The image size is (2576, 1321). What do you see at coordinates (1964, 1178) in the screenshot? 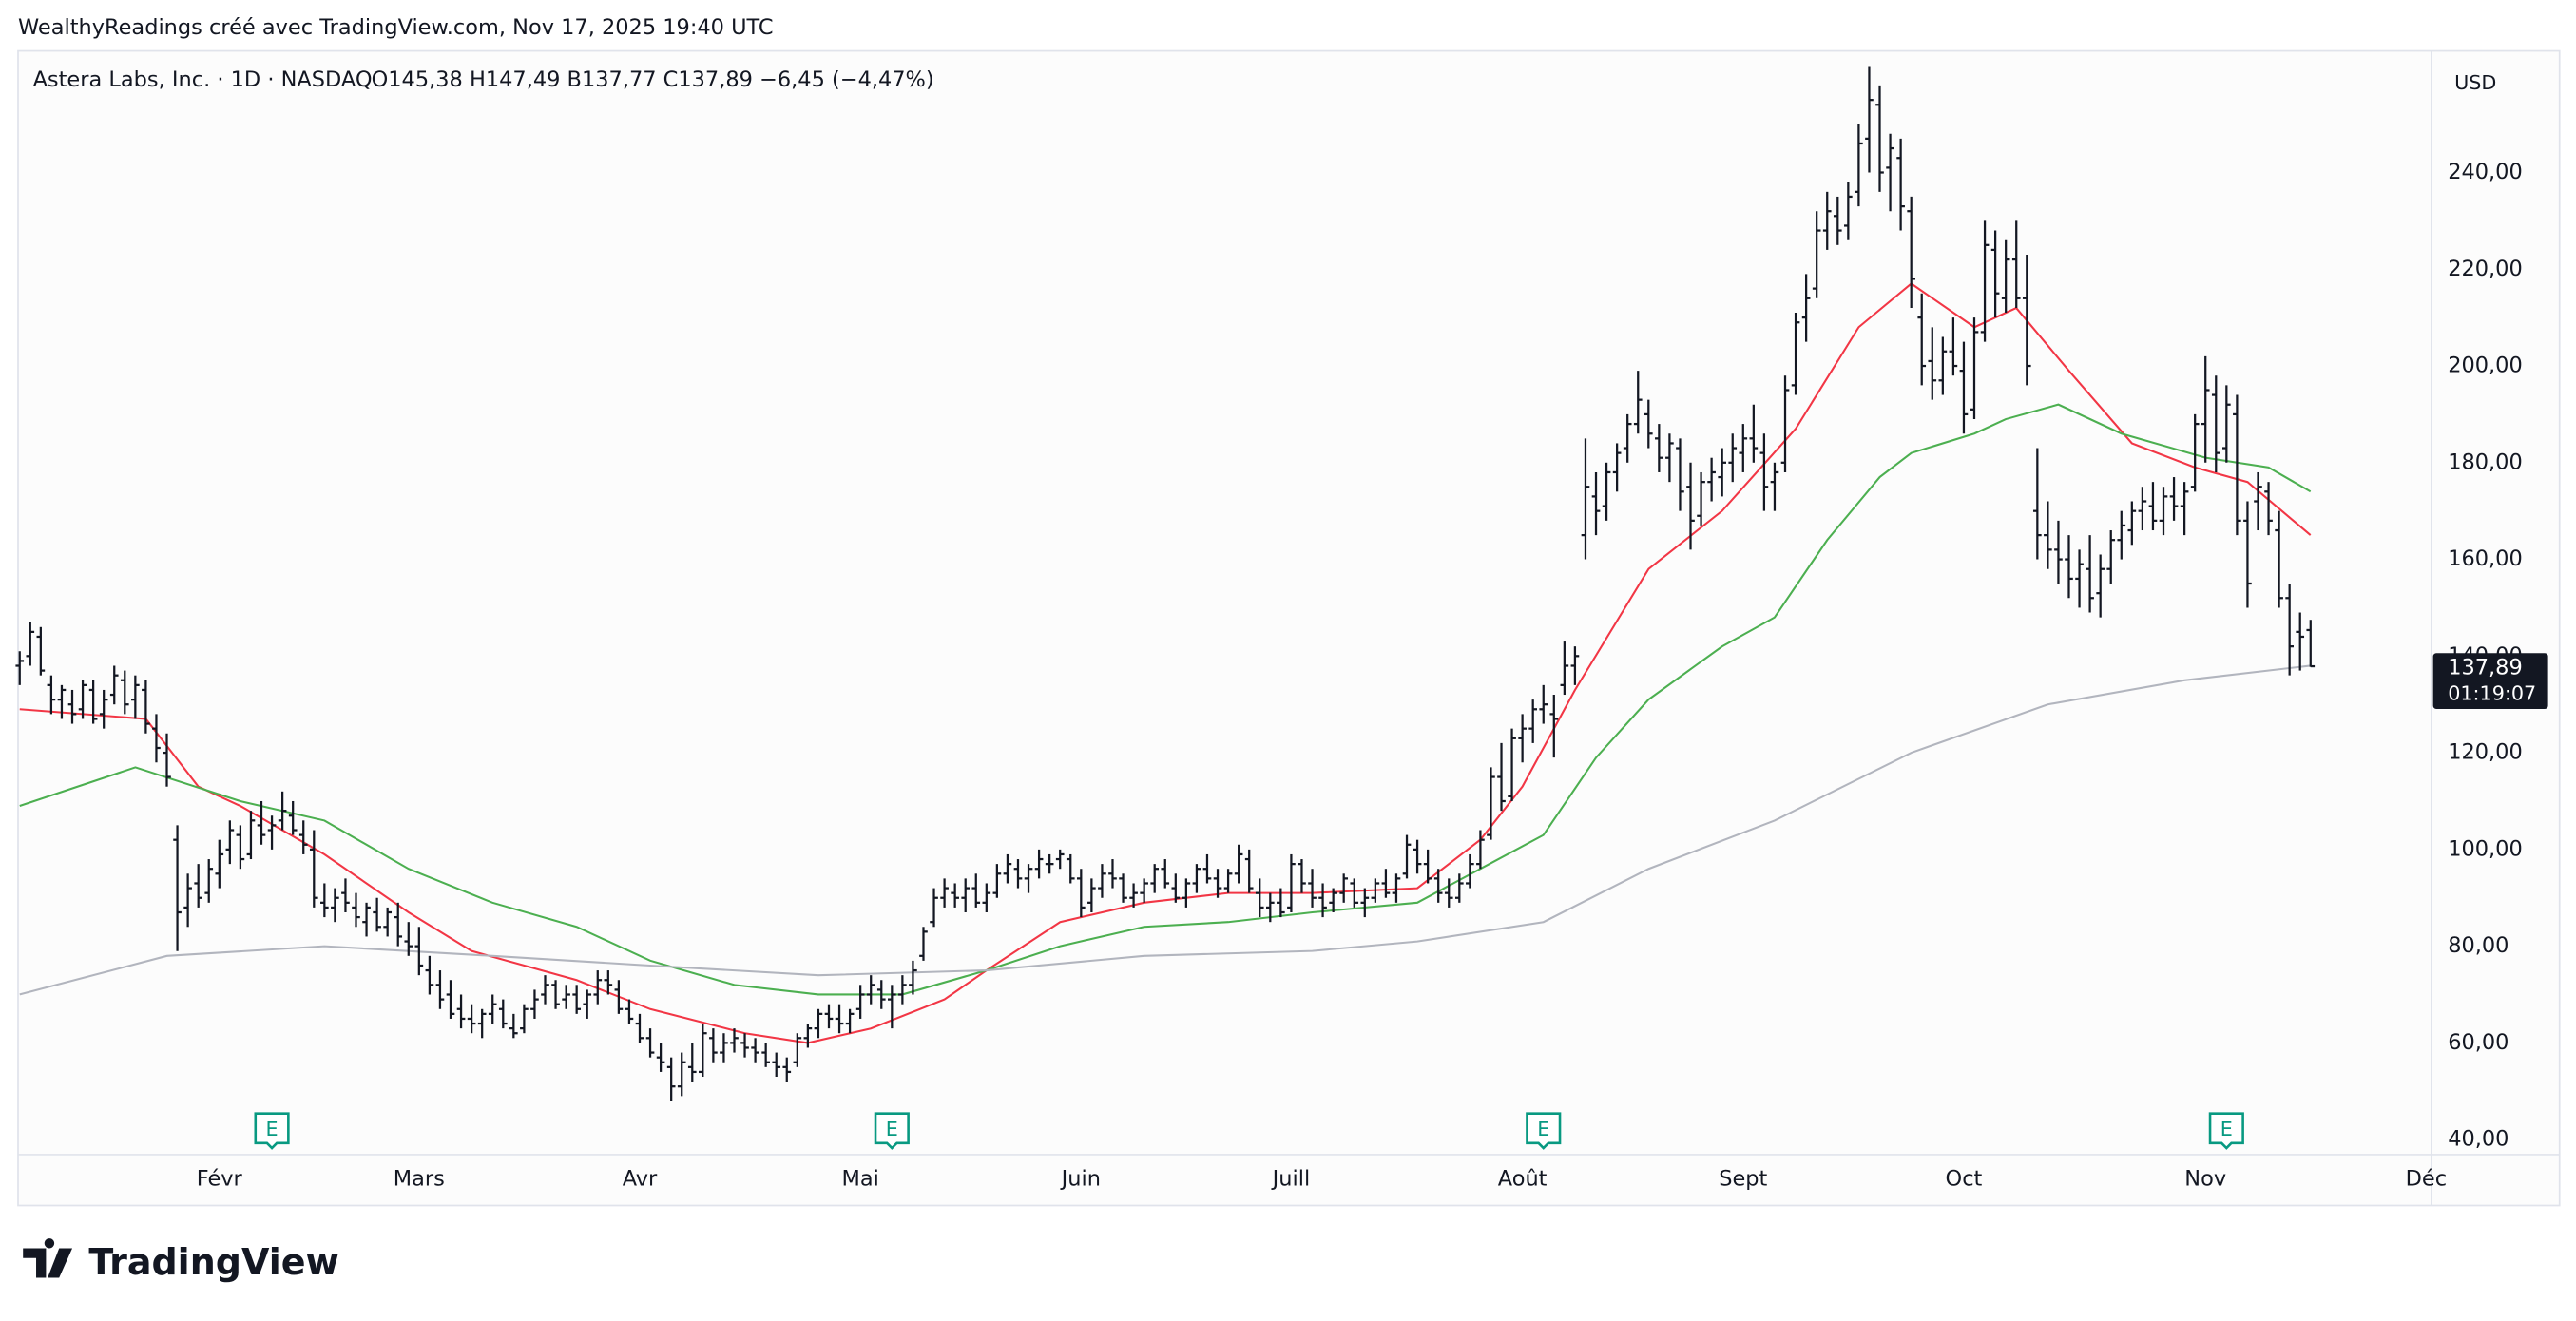
I see `x-tick-label: Oct` at bounding box center [1964, 1178].